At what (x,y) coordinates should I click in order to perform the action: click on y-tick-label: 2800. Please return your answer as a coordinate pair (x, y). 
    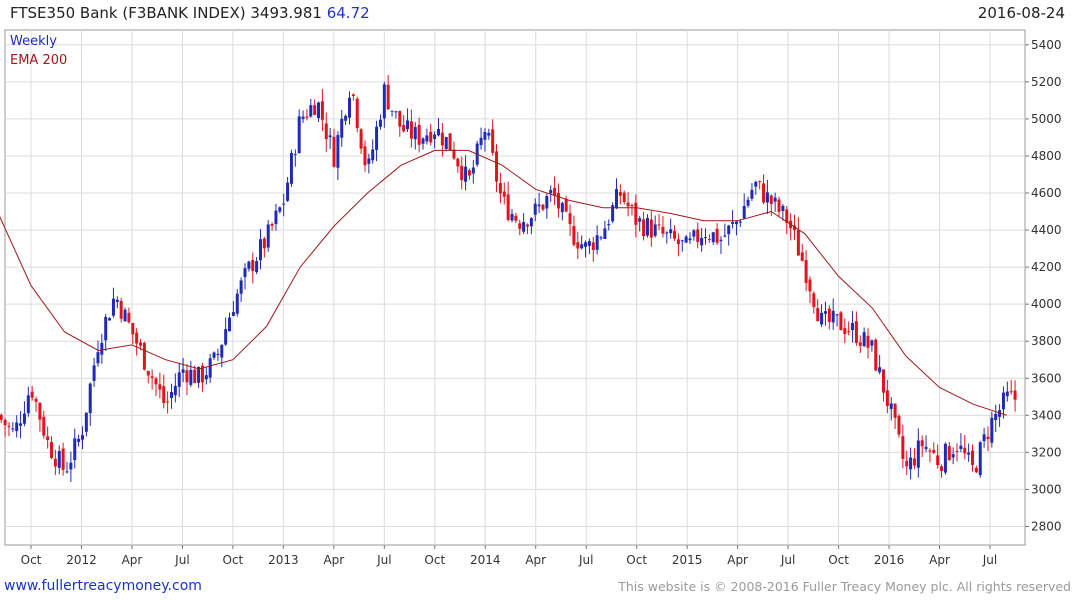
    Looking at the image, I should click on (1046, 526).